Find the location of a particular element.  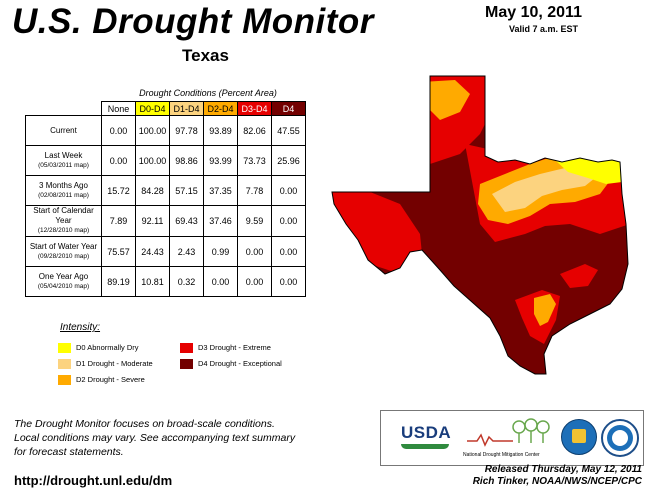

row-label: Start of Calendar Year (12/28/2010 map) is located at coordinates (63, 221).